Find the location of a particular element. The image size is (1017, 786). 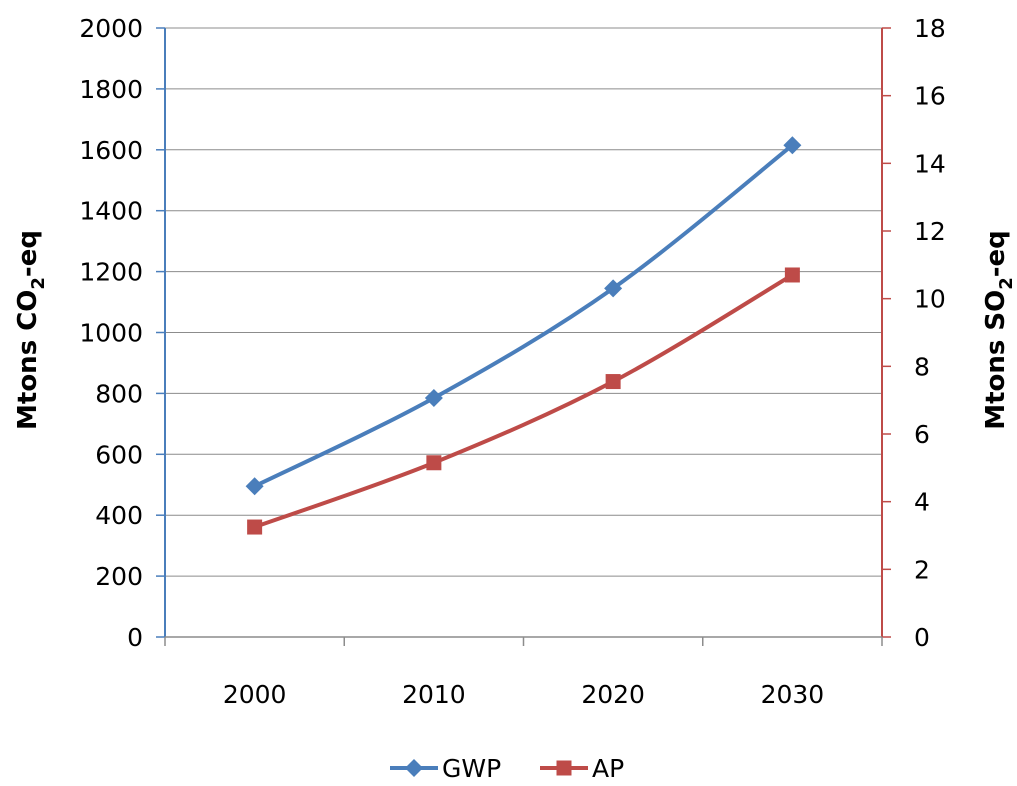

legend-marker-gwp is located at coordinates (414, 768).